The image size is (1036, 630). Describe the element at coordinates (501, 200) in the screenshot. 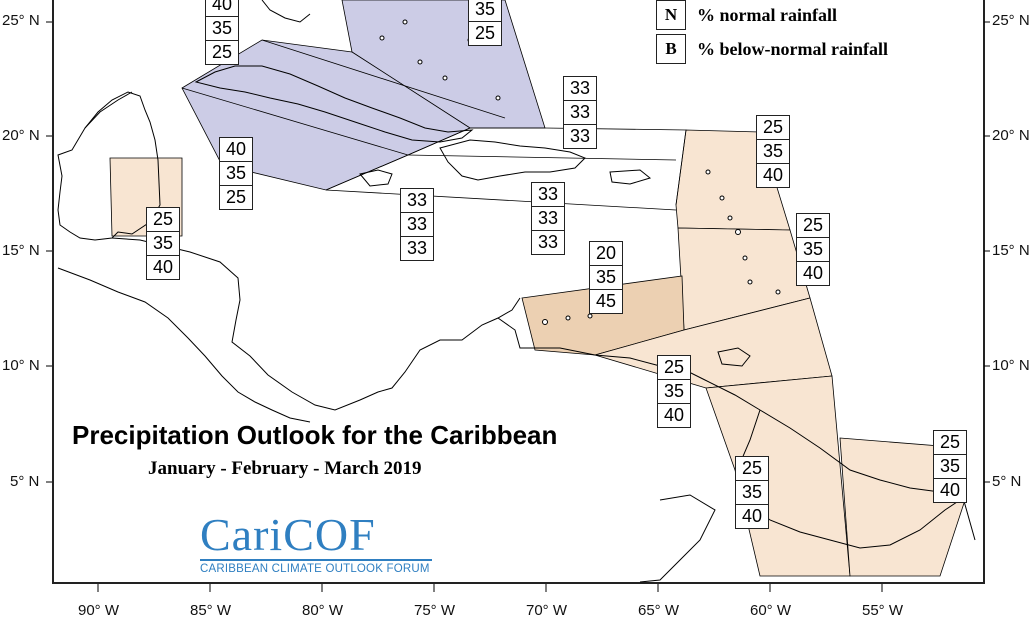

I see `region-outline-jamaica` at that location.